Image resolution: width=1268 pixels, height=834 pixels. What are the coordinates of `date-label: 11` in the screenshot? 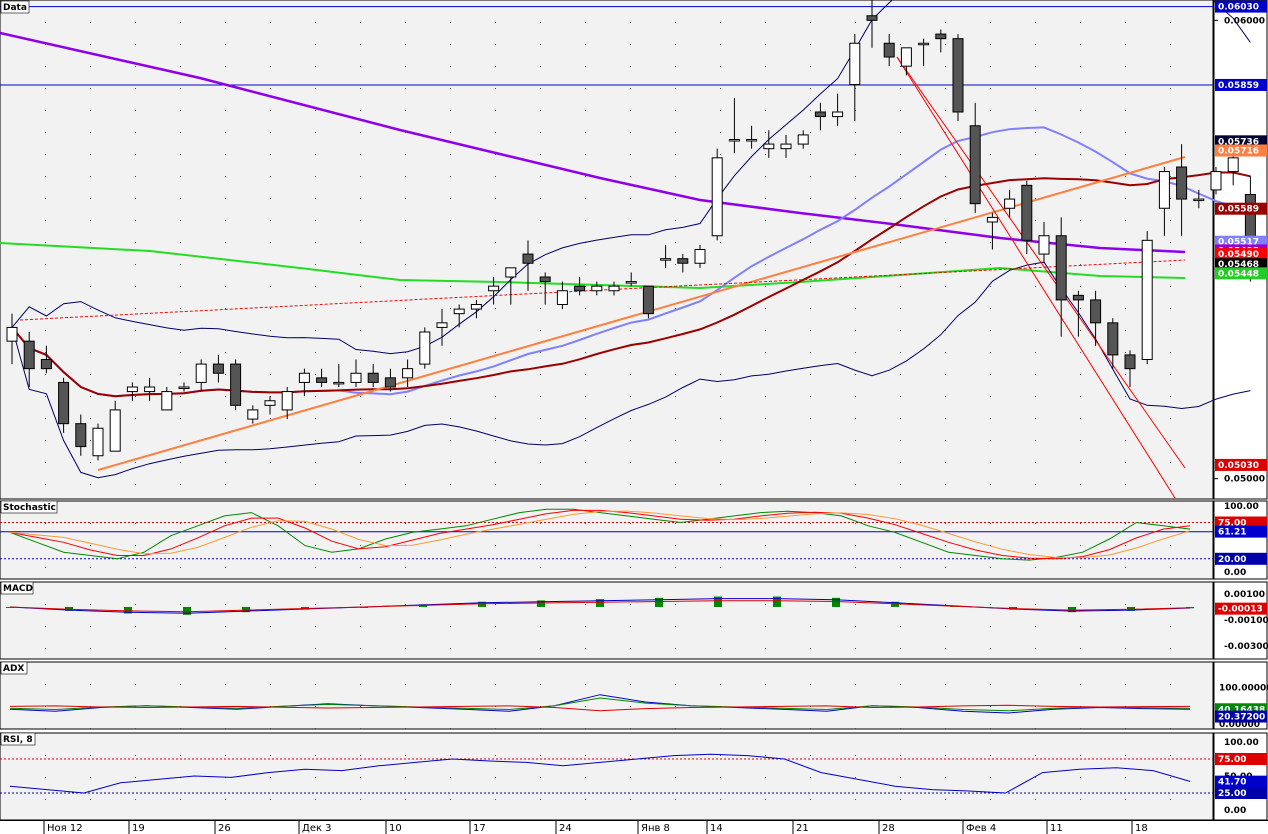 It's located at (1056, 828).